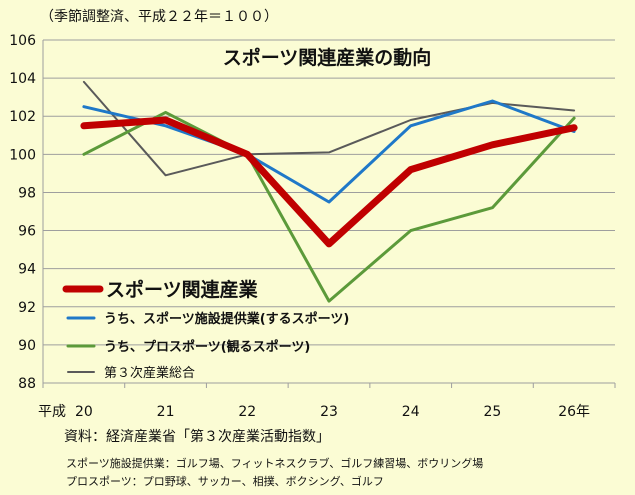  Describe the element at coordinates (22, 79) in the screenshot. I see `y-tick-label: 104` at that location.